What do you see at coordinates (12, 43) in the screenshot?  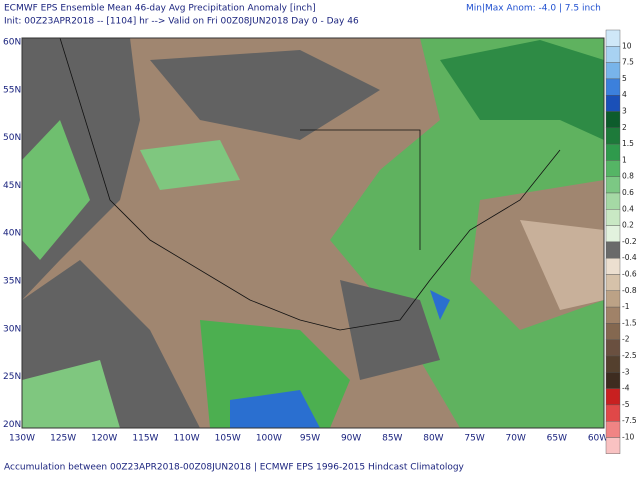 I see `lat-label: 60N` at bounding box center [12, 43].